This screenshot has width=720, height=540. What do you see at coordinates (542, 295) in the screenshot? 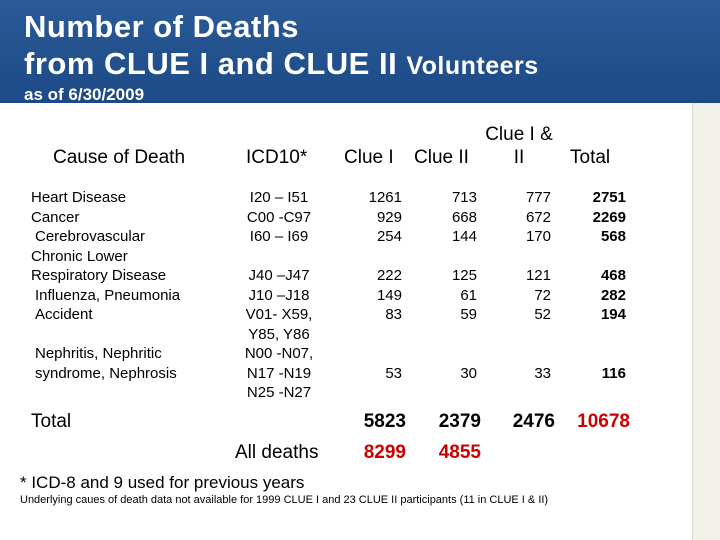
I see `both-influenza: 72` at bounding box center [542, 295].